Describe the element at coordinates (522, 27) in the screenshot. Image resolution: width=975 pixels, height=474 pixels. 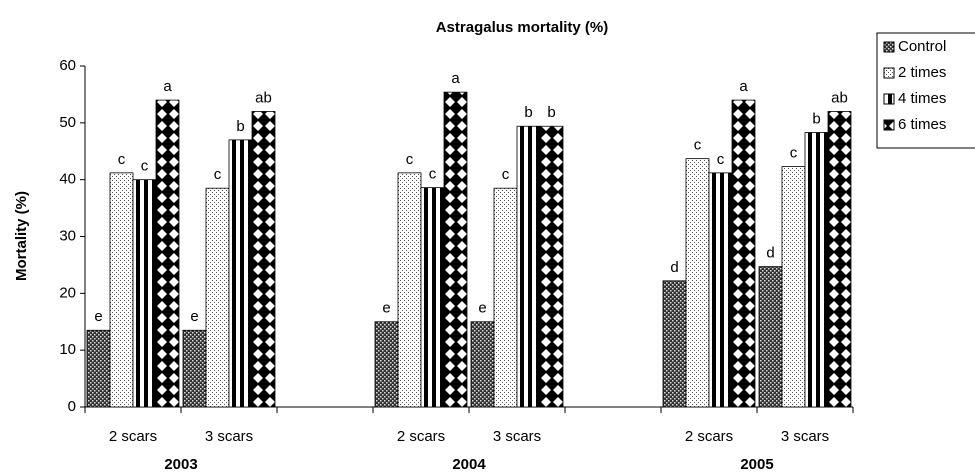
I see `chart-title: Astragalus mortality (%)` at that location.